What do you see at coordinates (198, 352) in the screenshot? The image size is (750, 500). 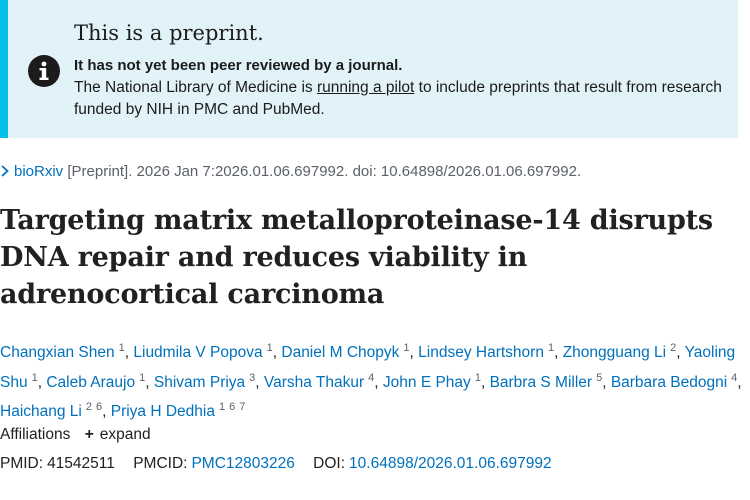 I see `author-name-link: Liudmila V Popova` at bounding box center [198, 352].